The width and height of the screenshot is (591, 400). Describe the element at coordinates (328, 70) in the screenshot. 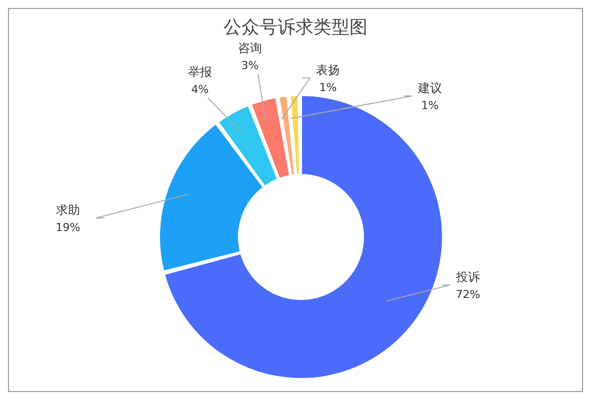

I see `slice-label: 表扬` at that location.